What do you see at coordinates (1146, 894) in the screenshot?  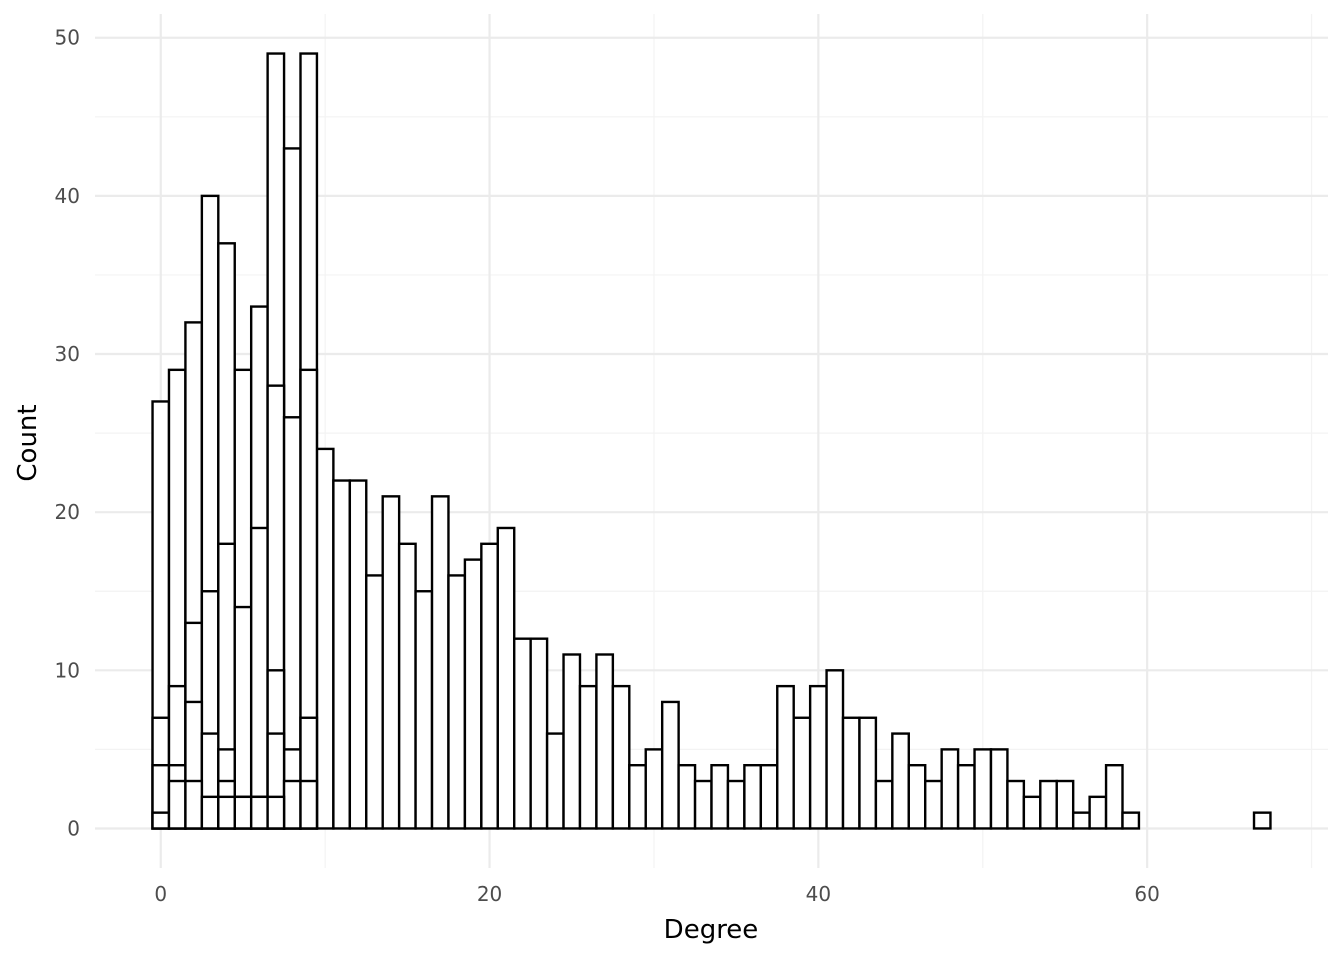 I see `x-tick-label: 60` at bounding box center [1146, 894].